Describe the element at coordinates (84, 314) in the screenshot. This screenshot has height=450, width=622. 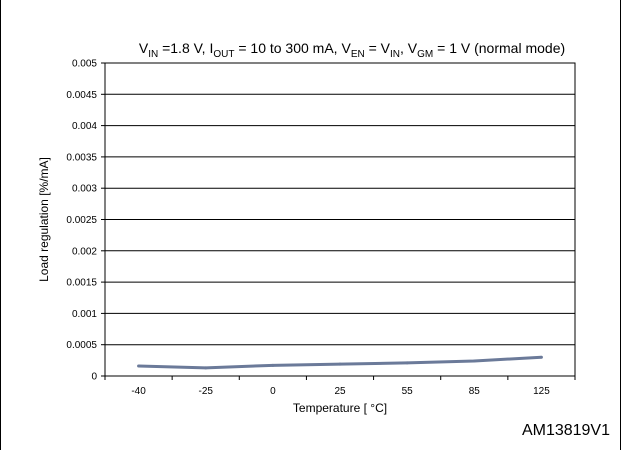
I see `y-tick-label: 0.001` at that location.